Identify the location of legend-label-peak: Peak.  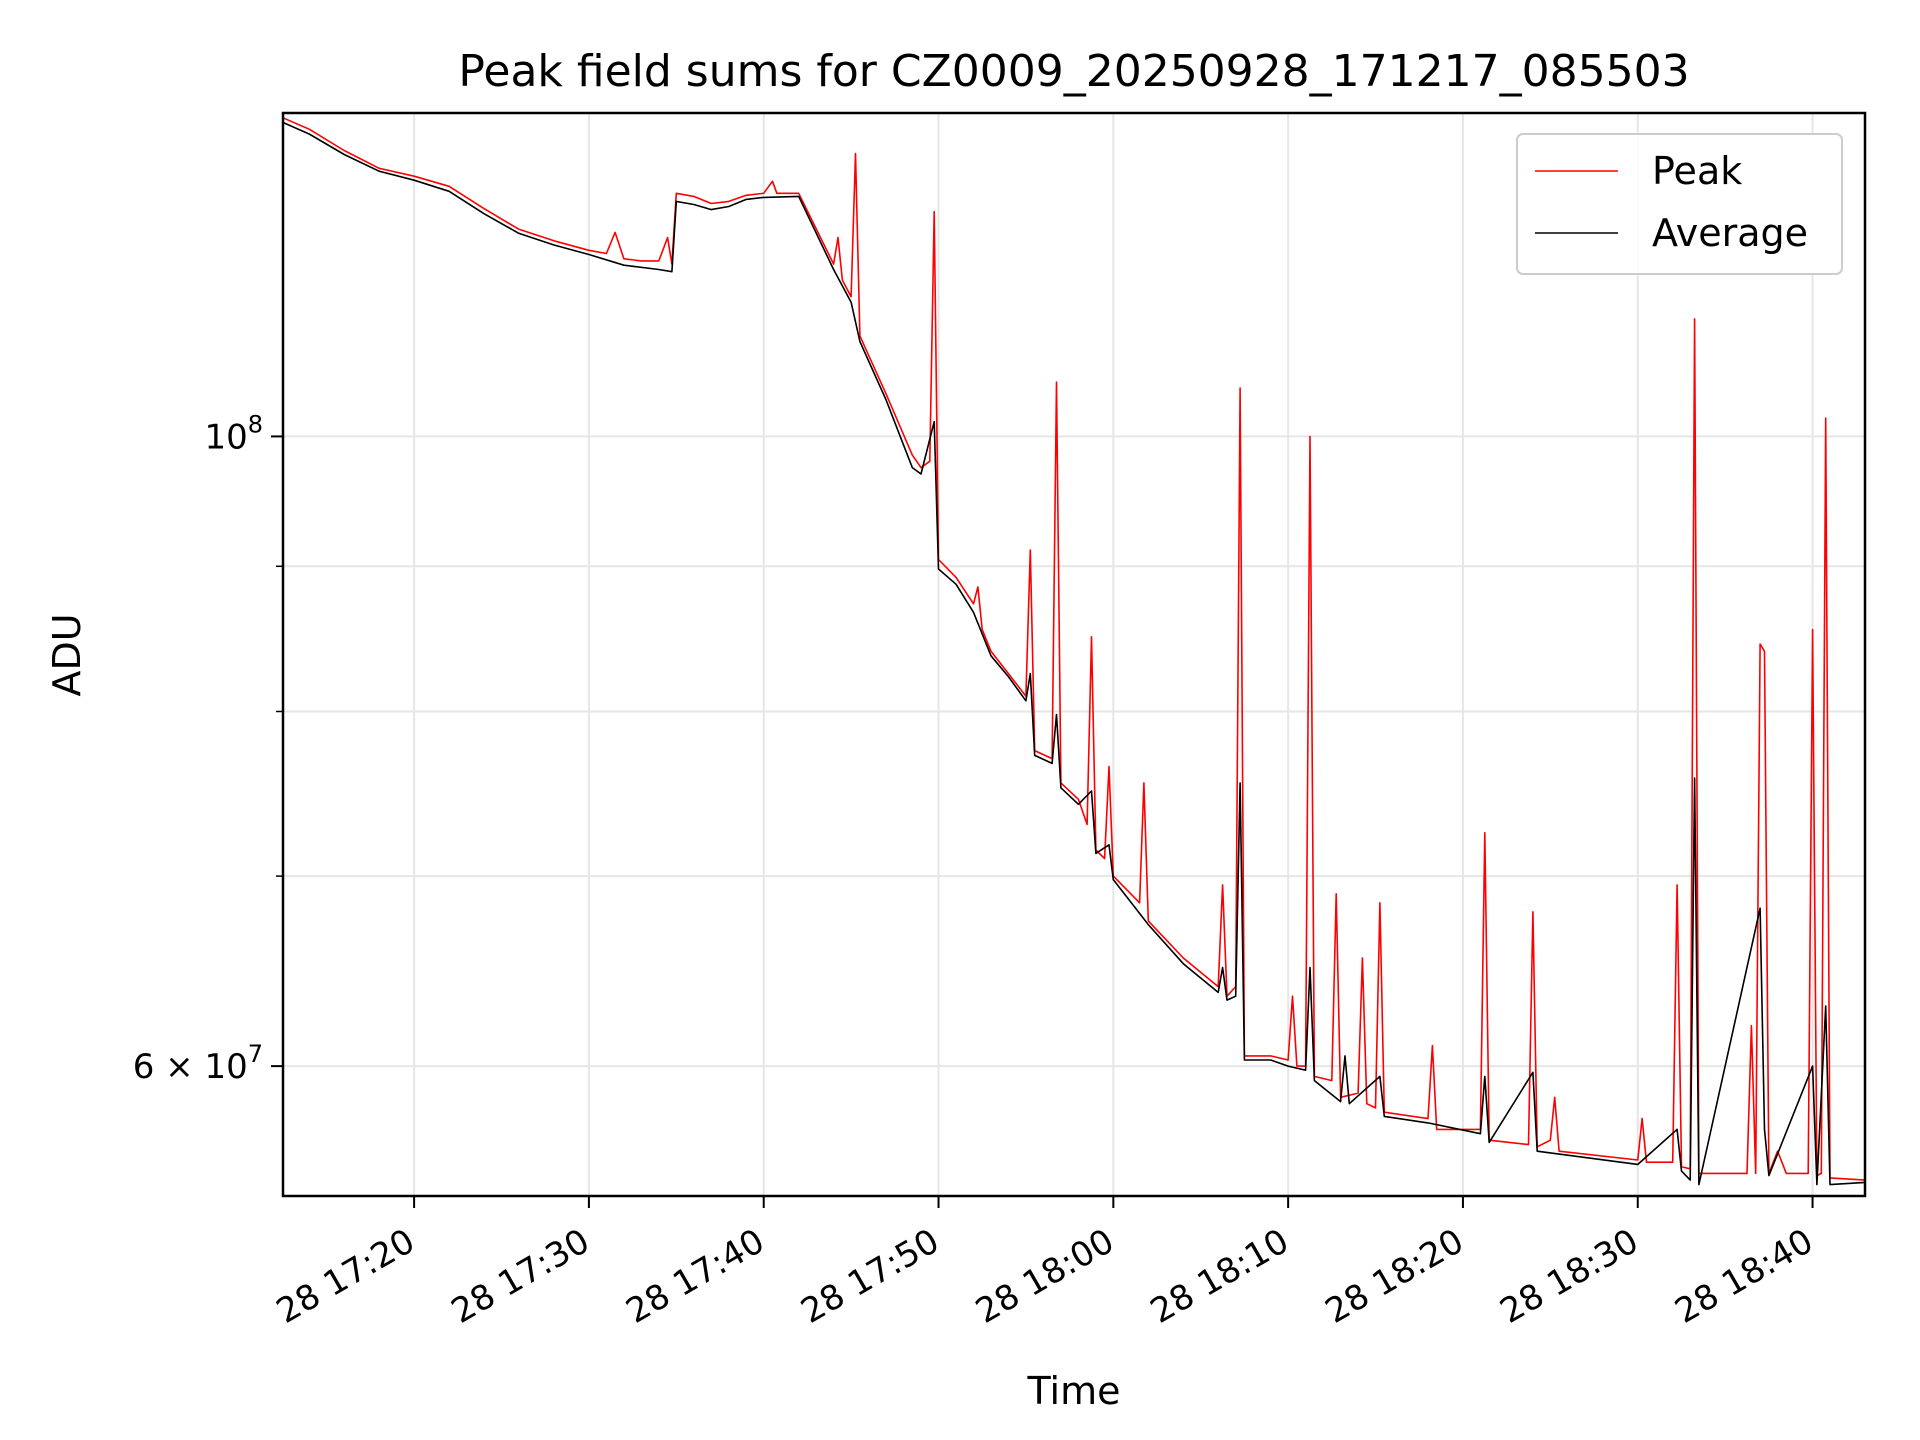
(1697, 171).